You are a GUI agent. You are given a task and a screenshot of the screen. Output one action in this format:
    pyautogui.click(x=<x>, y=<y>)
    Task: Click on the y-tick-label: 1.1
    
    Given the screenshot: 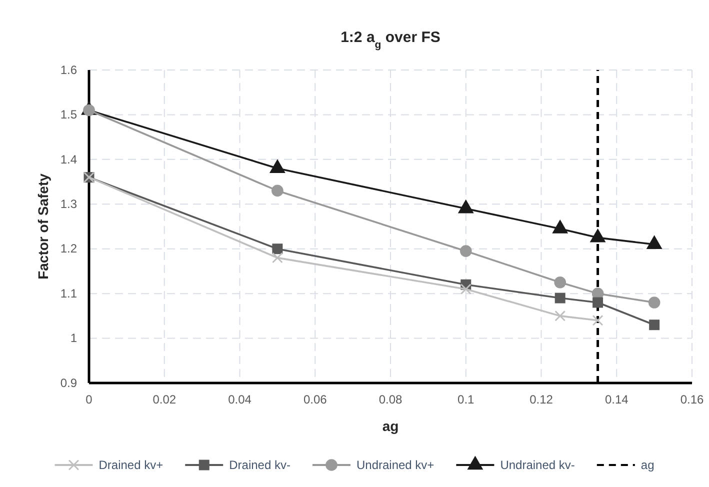 What is the action you would take?
    pyautogui.click(x=69, y=293)
    